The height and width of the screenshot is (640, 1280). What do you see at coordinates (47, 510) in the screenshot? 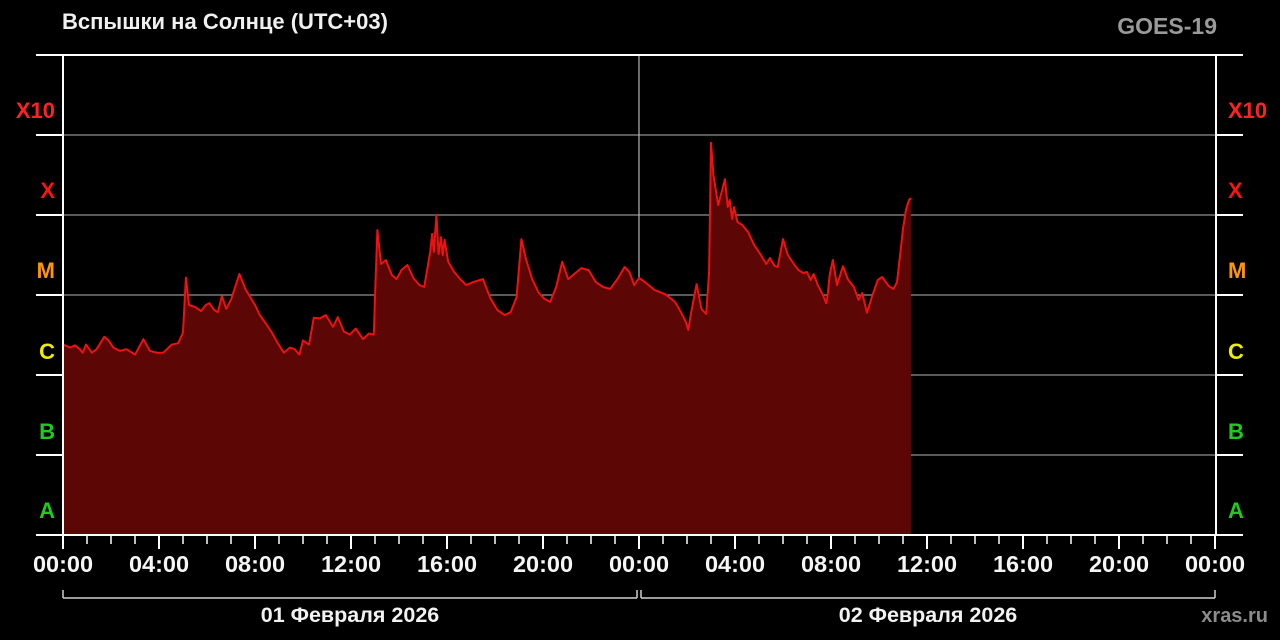
I see `band-label-a-left: A` at bounding box center [47, 510].